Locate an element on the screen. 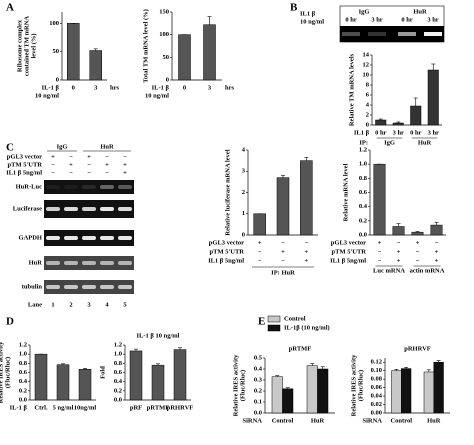 This screenshot has height=445, width=474. x-axis-label: IL-1 β is located at coordinates (161, 87).